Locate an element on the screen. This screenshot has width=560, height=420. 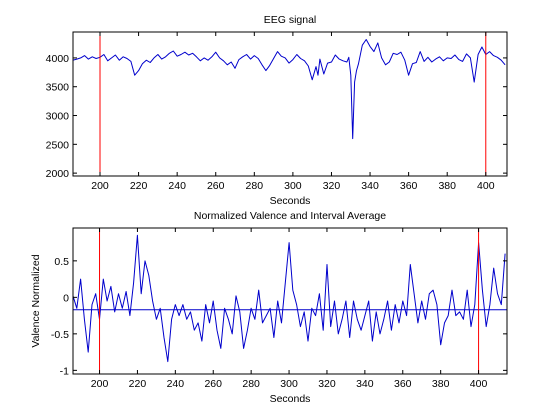
eeg-x-tick-label: 360 is located at coordinates (409, 186).